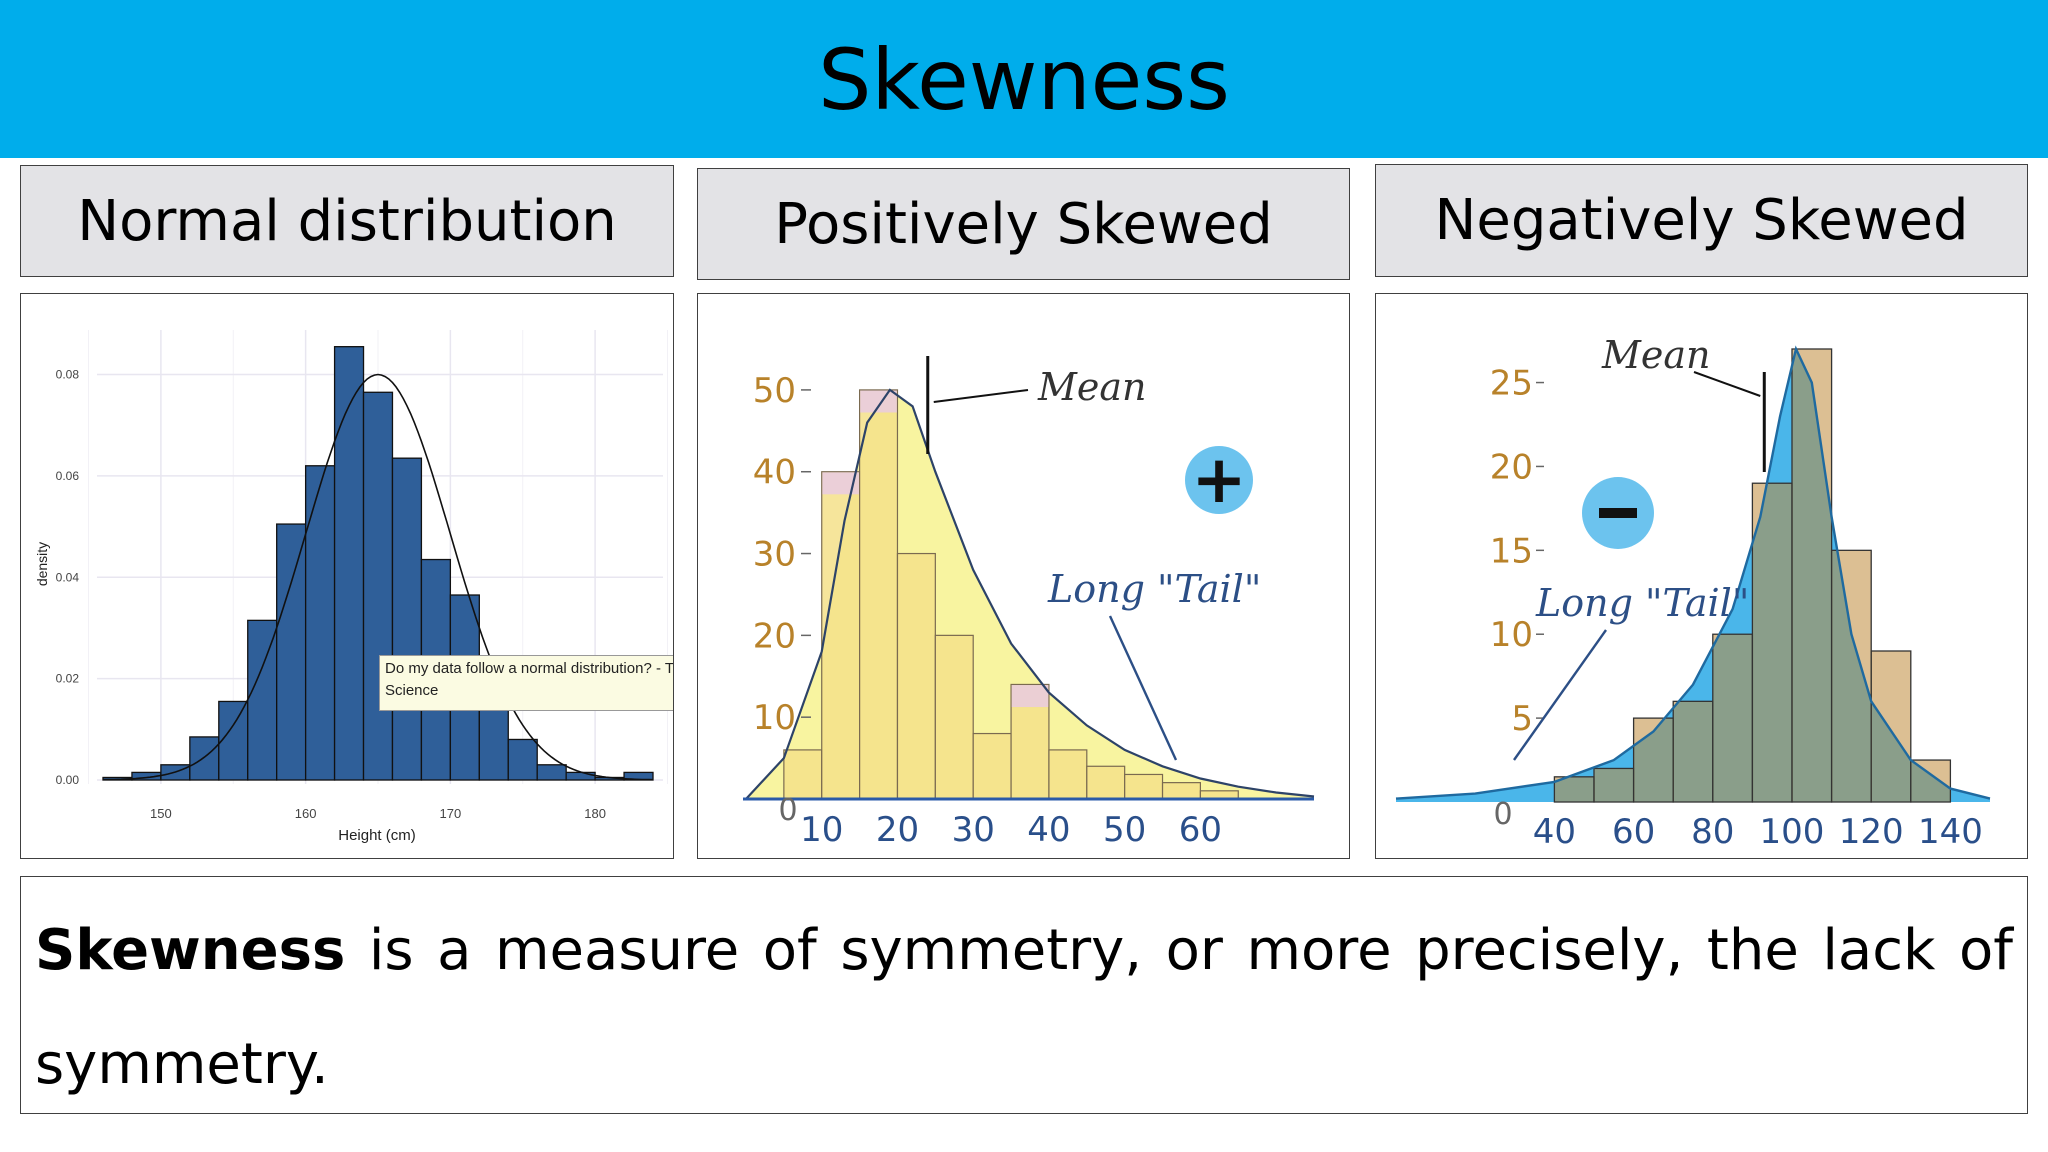 Image resolution: width=2048 pixels, height=1152 pixels. I want to click on y-tick-label: 50, so click(774, 391).